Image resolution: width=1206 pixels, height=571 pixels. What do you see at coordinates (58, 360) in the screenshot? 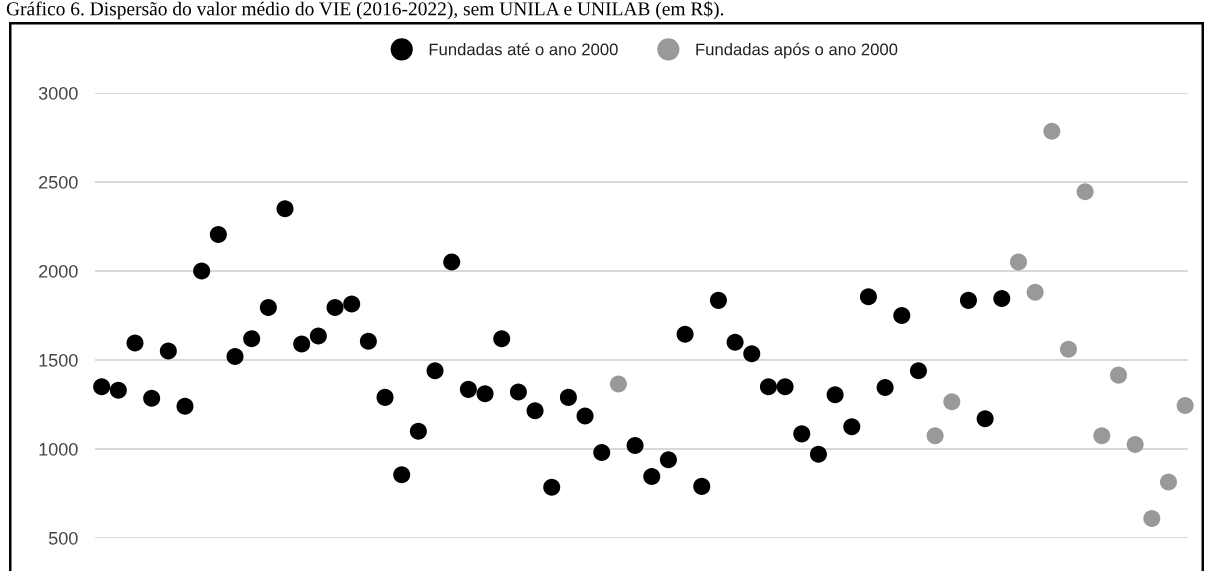
I see `y-tick-label: 1500` at bounding box center [58, 360].